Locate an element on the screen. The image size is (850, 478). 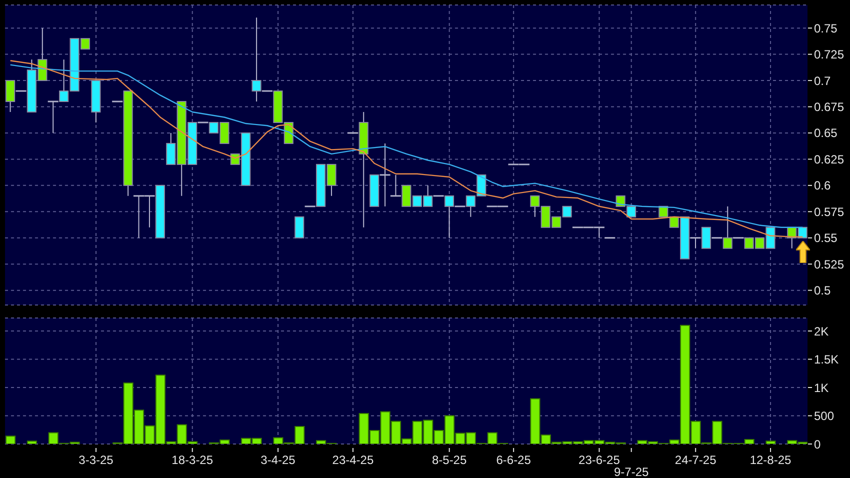
x-tick-label: 12-8-25 is located at coordinates (771, 460).